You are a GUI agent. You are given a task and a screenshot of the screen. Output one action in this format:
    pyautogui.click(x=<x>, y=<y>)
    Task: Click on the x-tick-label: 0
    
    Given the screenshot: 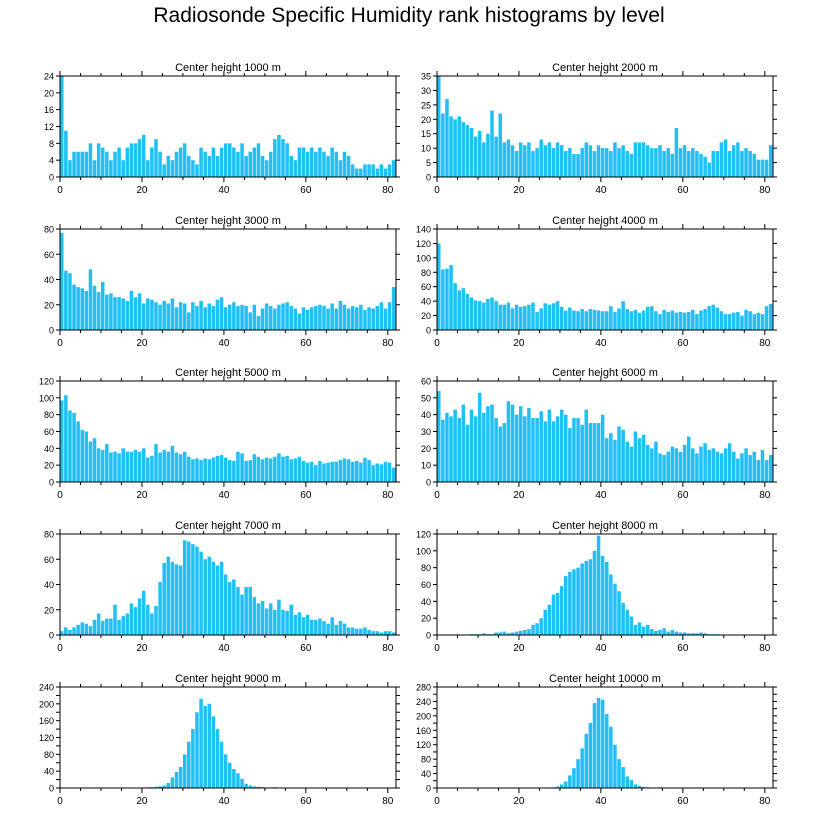 What is the action you would take?
    pyautogui.click(x=437, y=648)
    